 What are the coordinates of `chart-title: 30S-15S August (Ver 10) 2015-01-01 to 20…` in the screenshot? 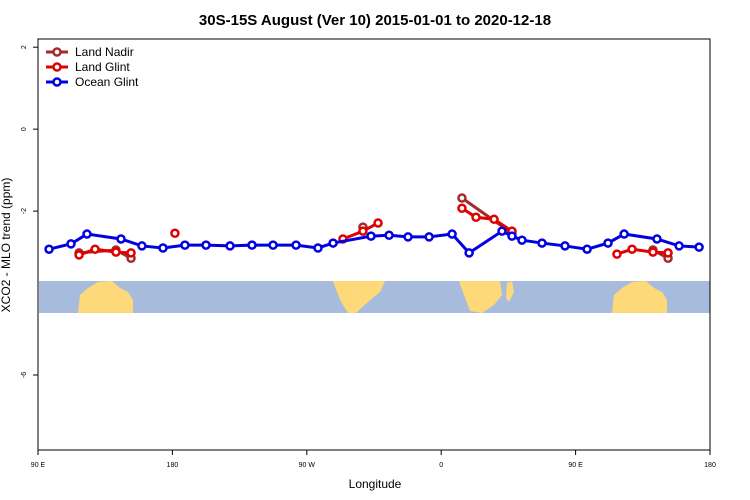 It's located at (375, 20).